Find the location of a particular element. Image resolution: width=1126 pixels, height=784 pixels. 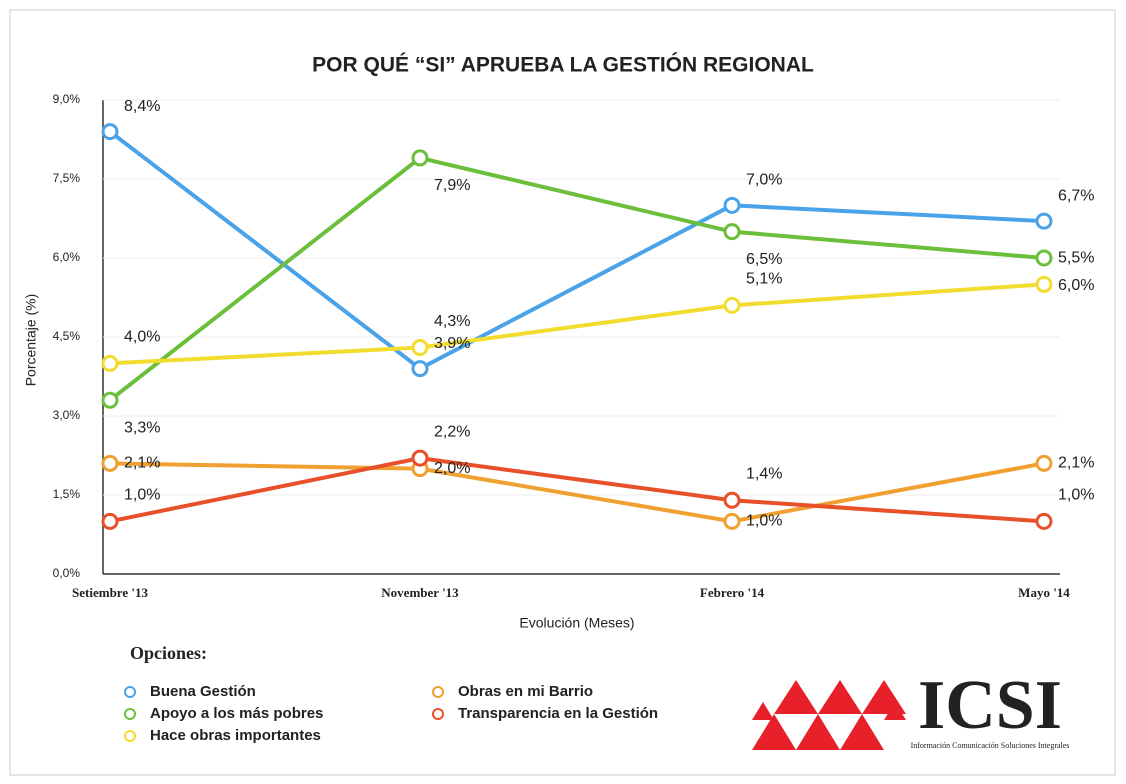

x-tick-label: November '13 is located at coordinates (420, 592).